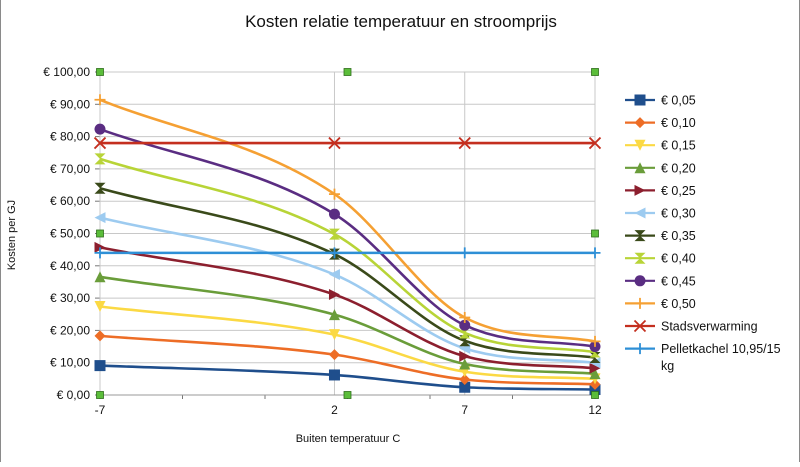 The image size is (800, 467). I want to click on legend-item: € 0,15, so click(660, 146).